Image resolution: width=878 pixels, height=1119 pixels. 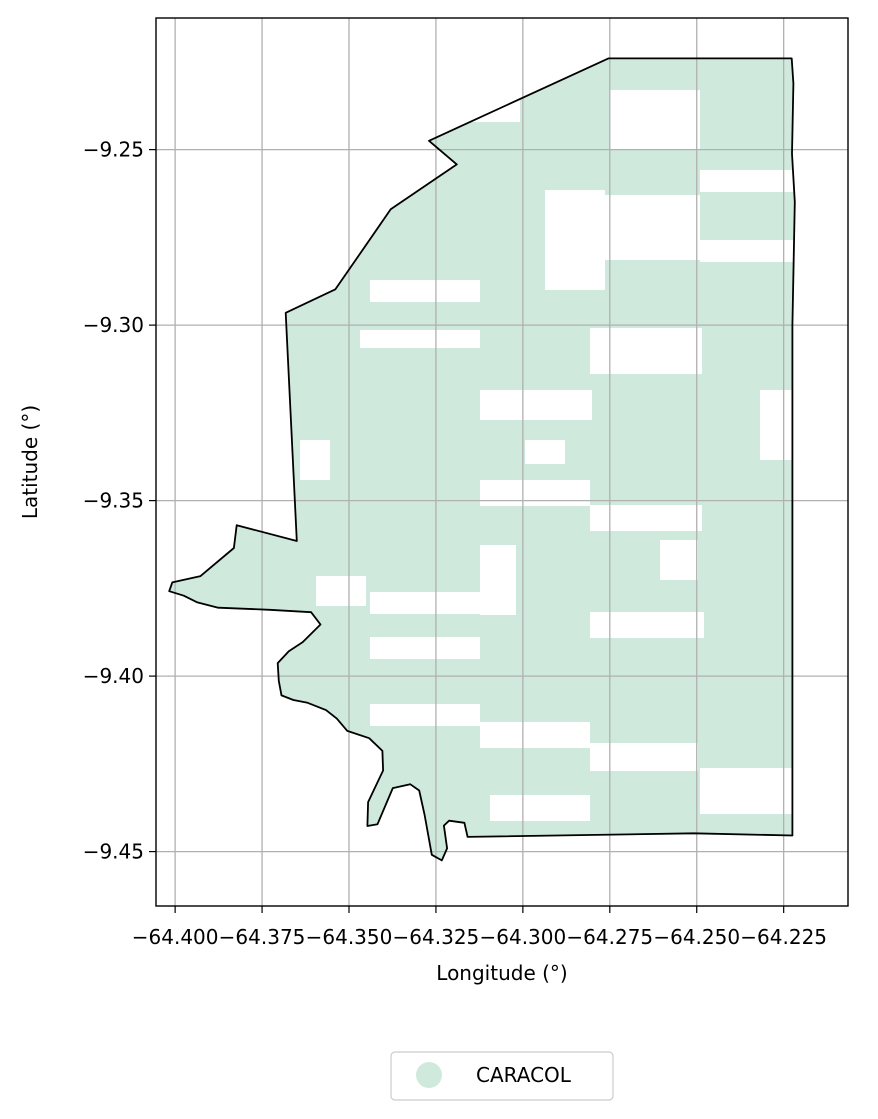 What do you see at coordinates (696, 937) in the screenshot?
I see `x-tick-label: −64.250` at bounding box center [696, 937].